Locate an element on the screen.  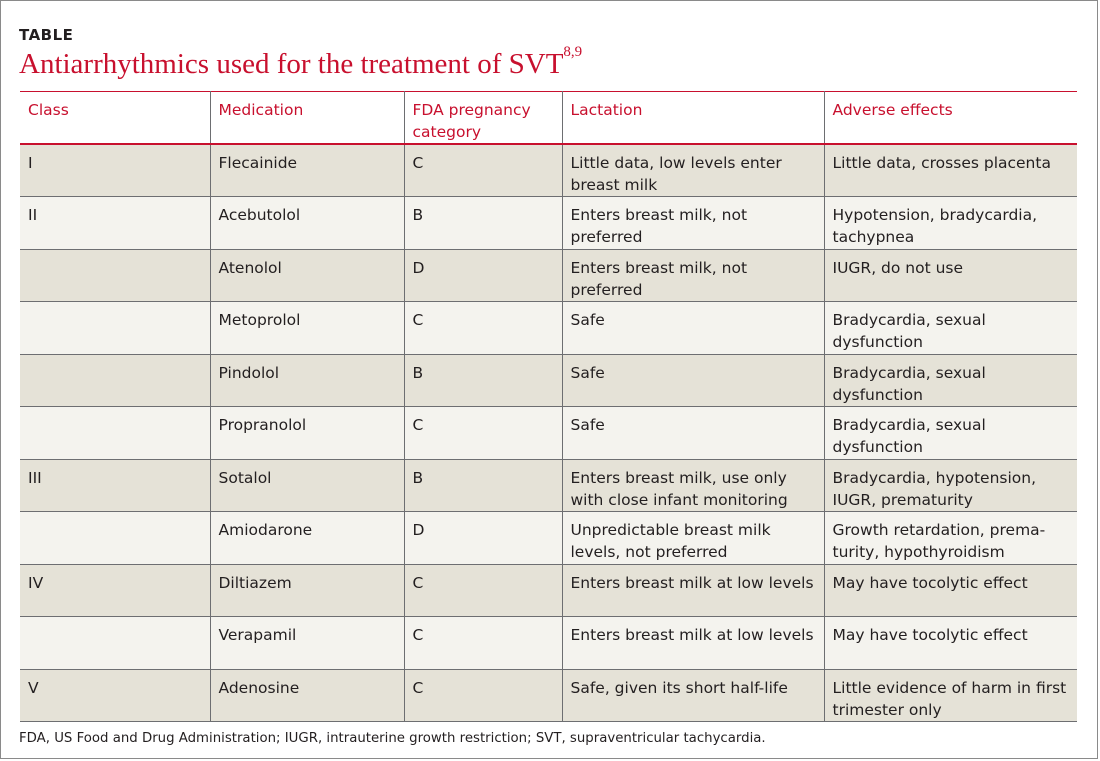
header-class: Class is located at coordinates (48, 110).